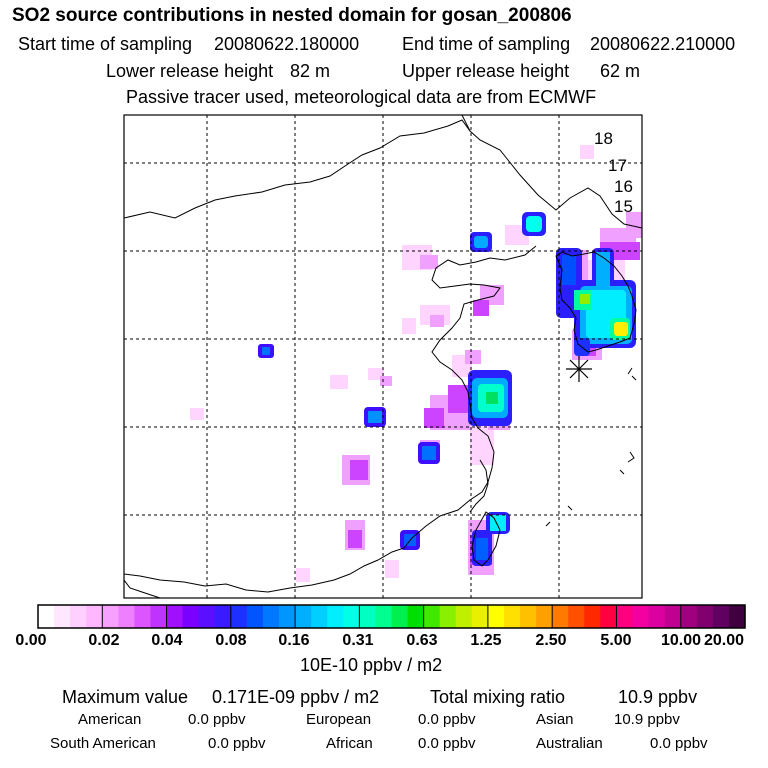 This screenshot has height=768, width=768. Describe the element at coordinates (498, 697) in the screenshot. I see `total-mixing-label: Total mixing ratio` at that location.